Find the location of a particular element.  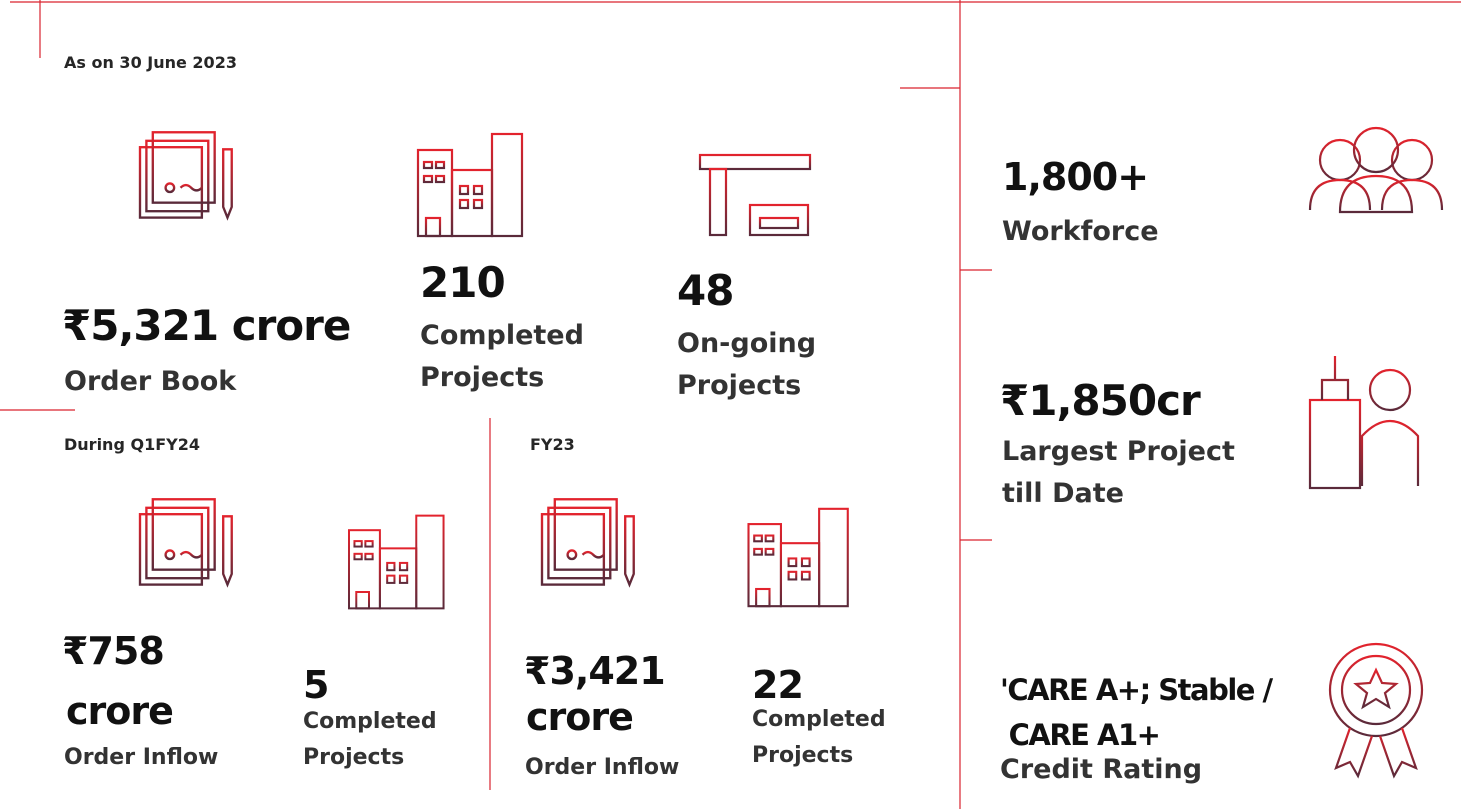

value: CARE A1+ is located at coordinates (1079, 735).